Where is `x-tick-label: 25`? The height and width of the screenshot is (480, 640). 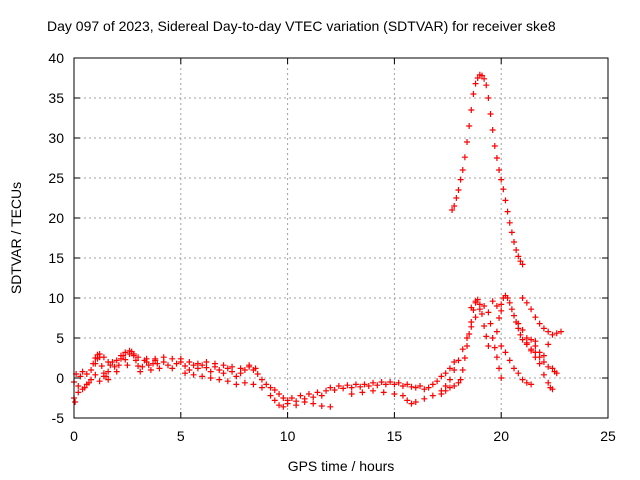 x-tick-label: 25 is located at coordinates (608, 436).